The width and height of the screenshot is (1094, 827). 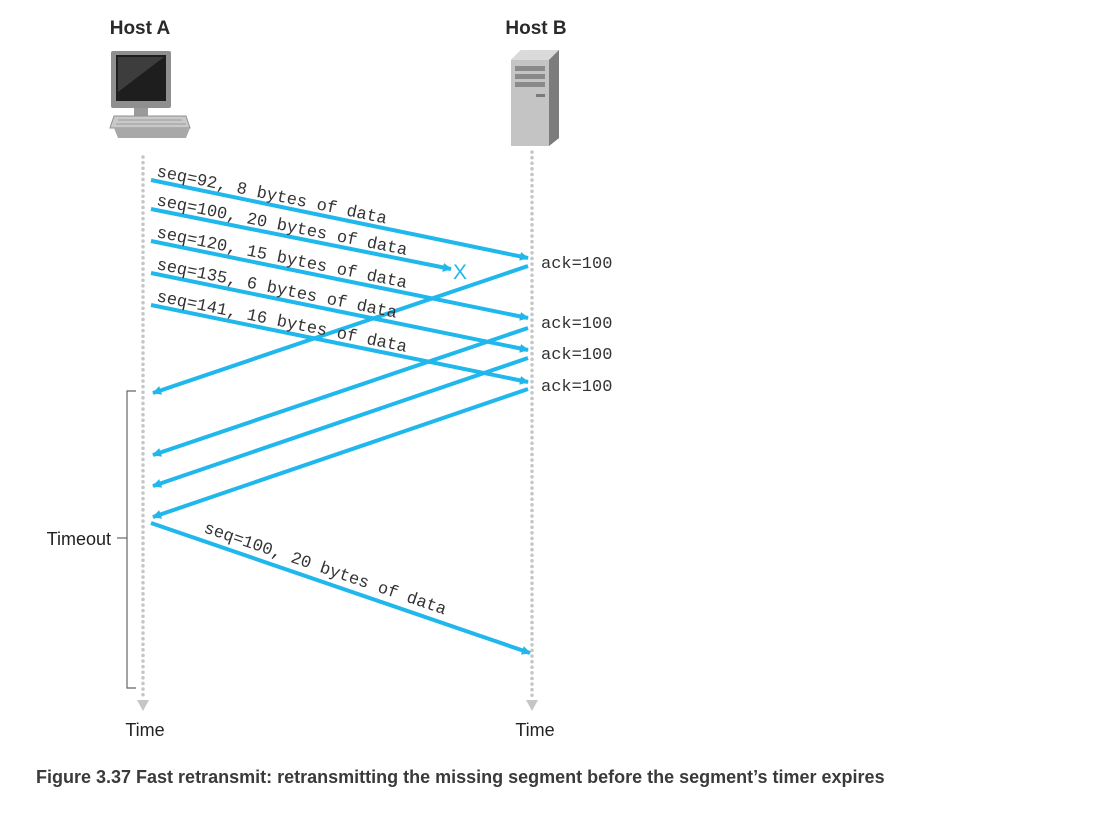 What do you see at coordinates (576, 324) in the screenshot?
I see `ack-label-2: ack=100` at bounding box center [576, 324].